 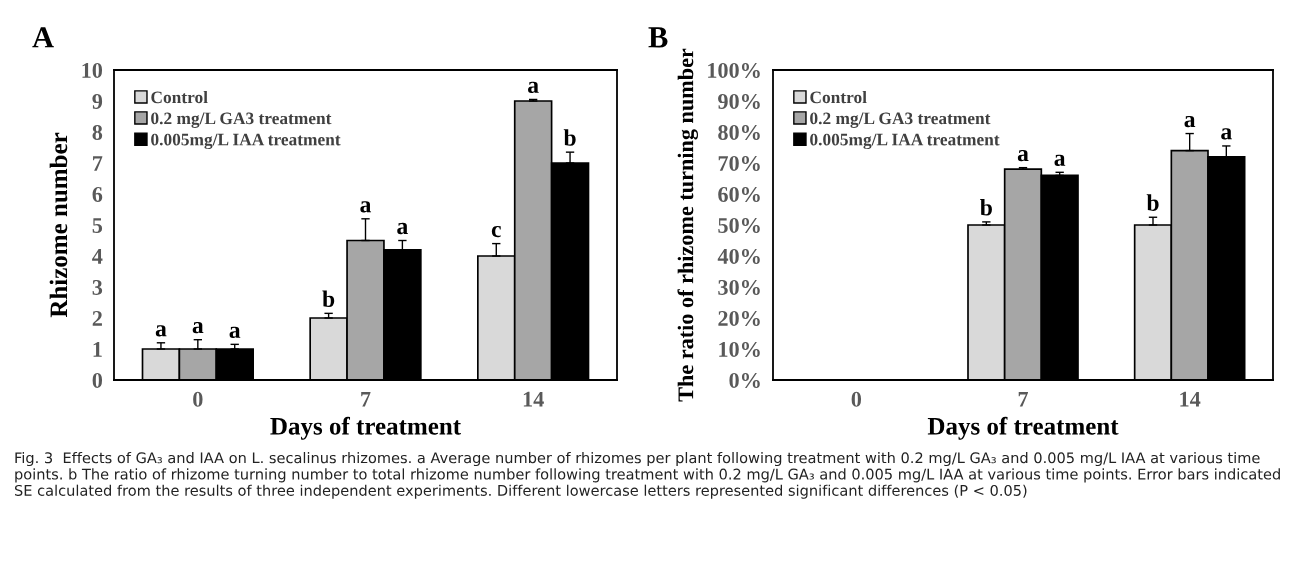 I want to click on y-tick-label: 100%, so click(x=734, y=70).